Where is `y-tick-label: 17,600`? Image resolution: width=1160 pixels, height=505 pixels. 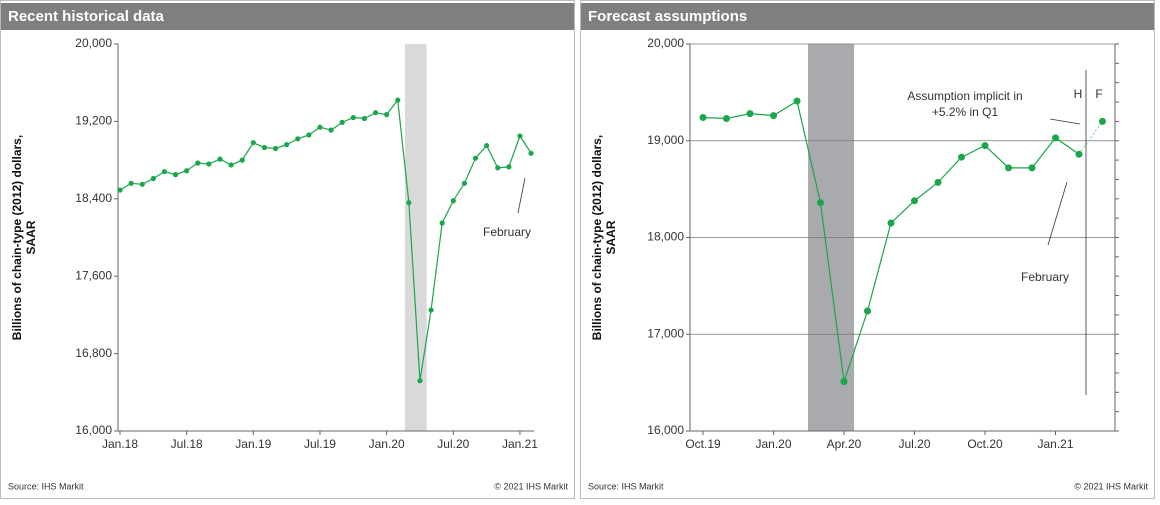 y-tick-label: 17,600 is located at coordinates (93, 275).